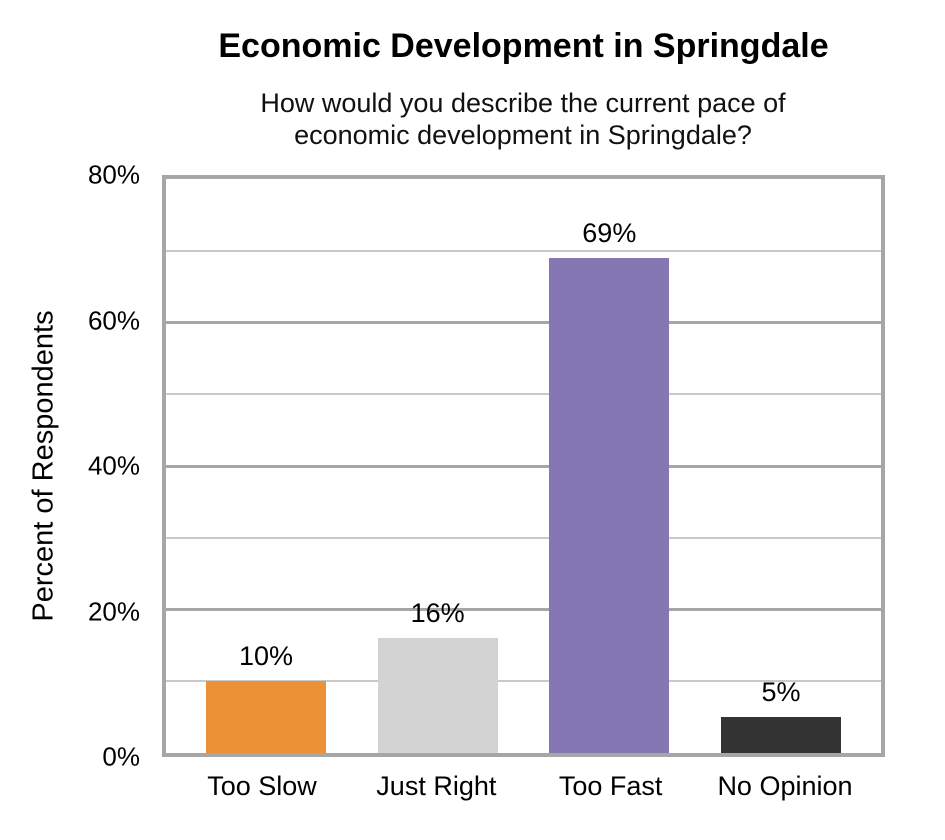 This screenshot has width=945, height=840. I want to click on x-axis-category-label-too-fast: Too Fast, so click(611, 786).